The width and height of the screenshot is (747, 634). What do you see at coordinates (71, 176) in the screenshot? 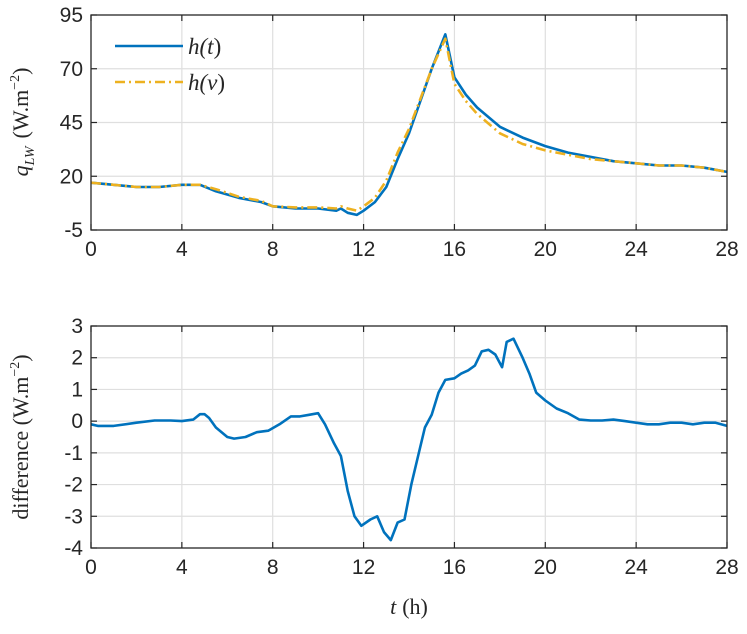
I see `top-y-tick-label: 20` at bounding box center [71, 176].